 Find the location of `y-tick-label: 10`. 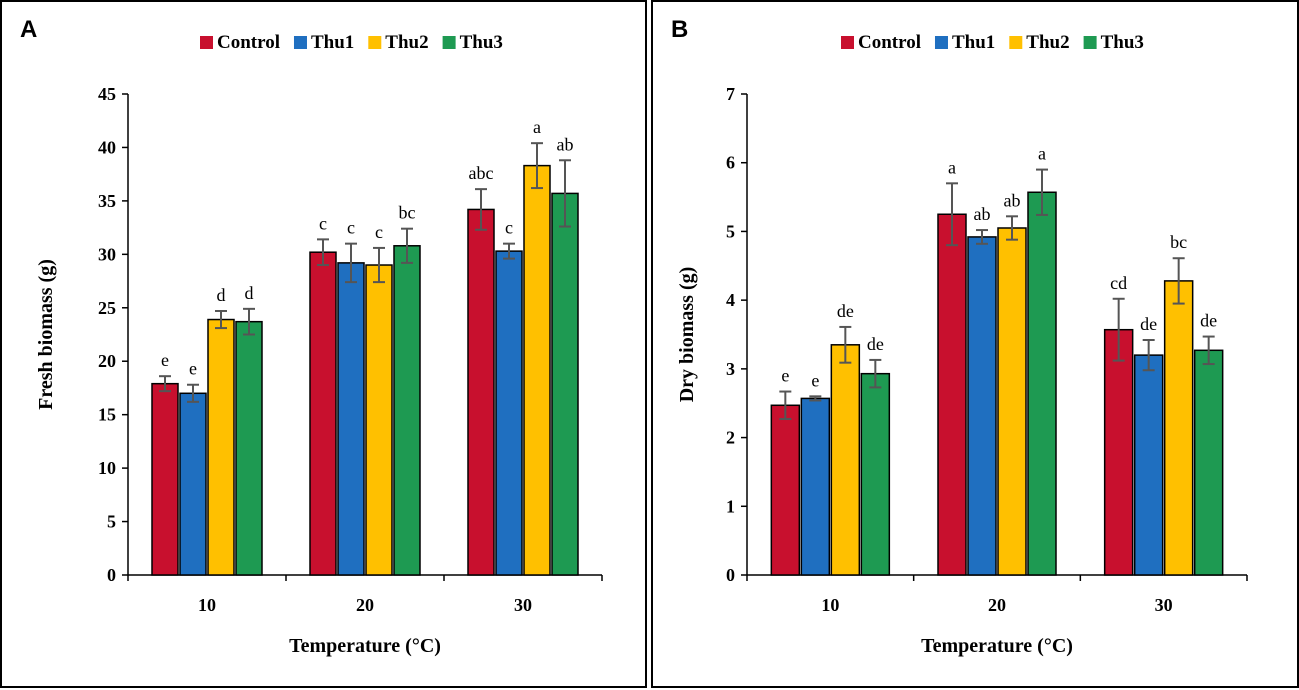

y-tick-label: 10 is located at coordinates (107, 468).